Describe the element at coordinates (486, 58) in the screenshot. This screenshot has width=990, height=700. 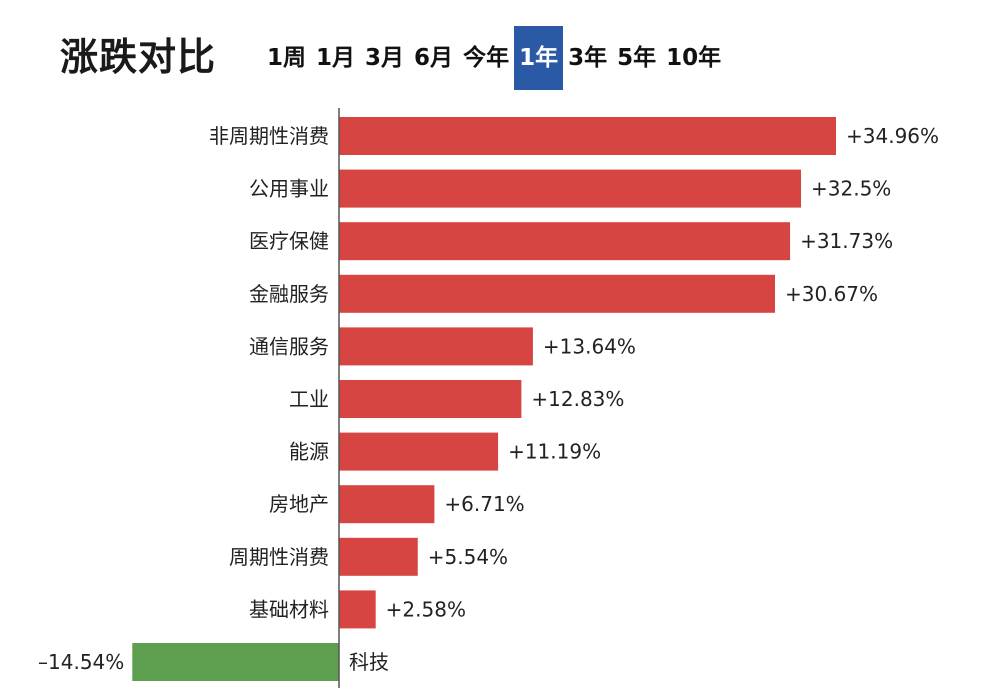
I see `tab-period-4: 今年` at that location.